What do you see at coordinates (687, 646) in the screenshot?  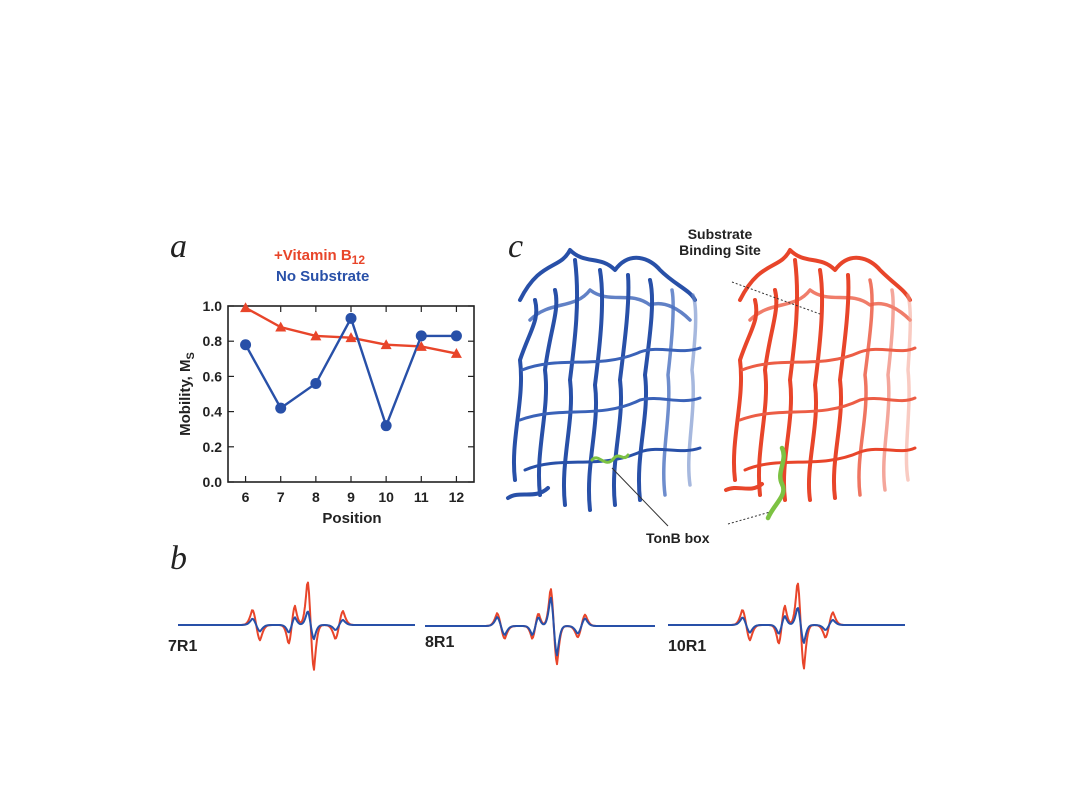 I see `spectrum-label-10r1: 10R1` at bounding box center [687, 646].